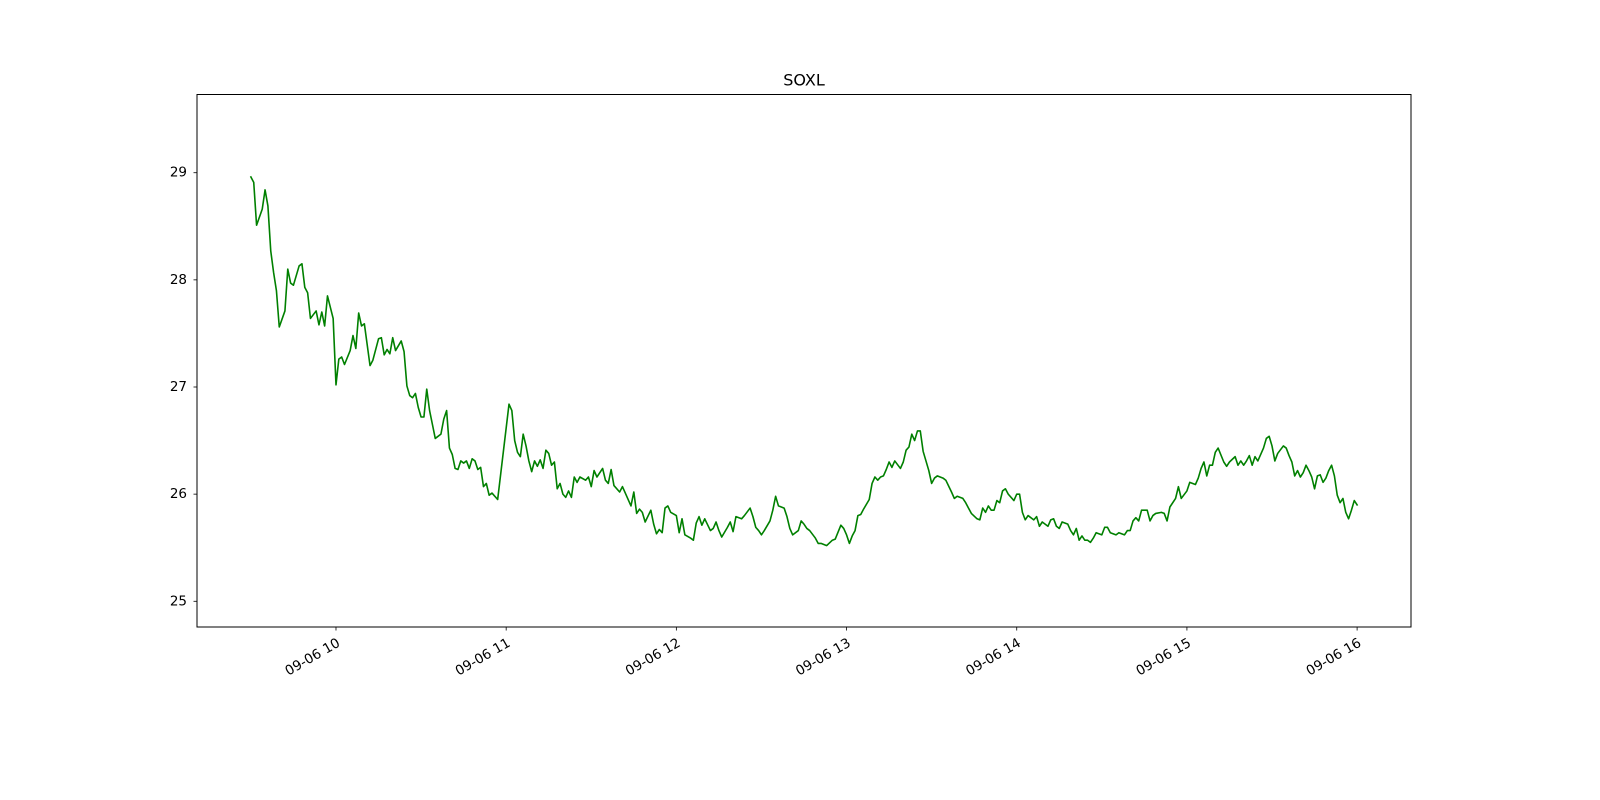  What do you see at coordinates (804, 80) in the screenshot?
I see `chart-title: SOXL` at bounding box center [804, 80].